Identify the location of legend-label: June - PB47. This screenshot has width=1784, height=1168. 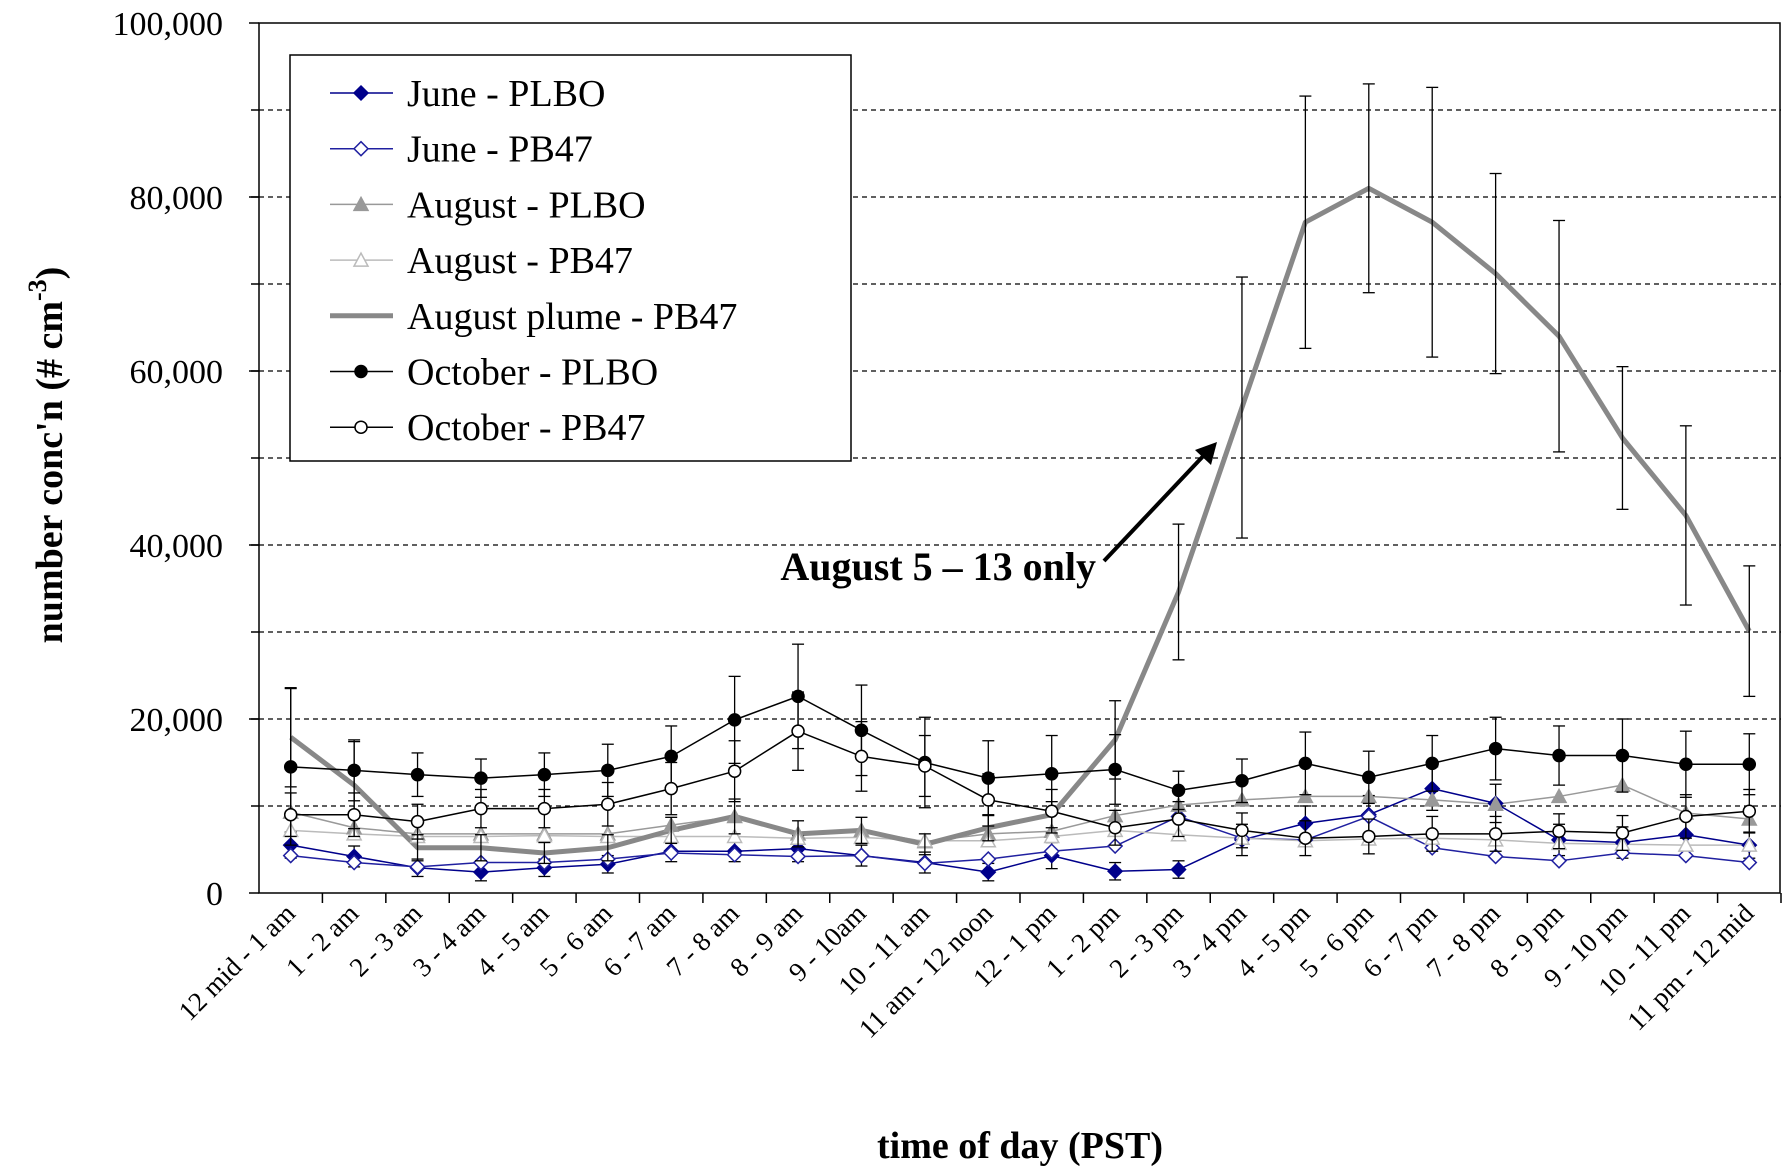
(500, 150).